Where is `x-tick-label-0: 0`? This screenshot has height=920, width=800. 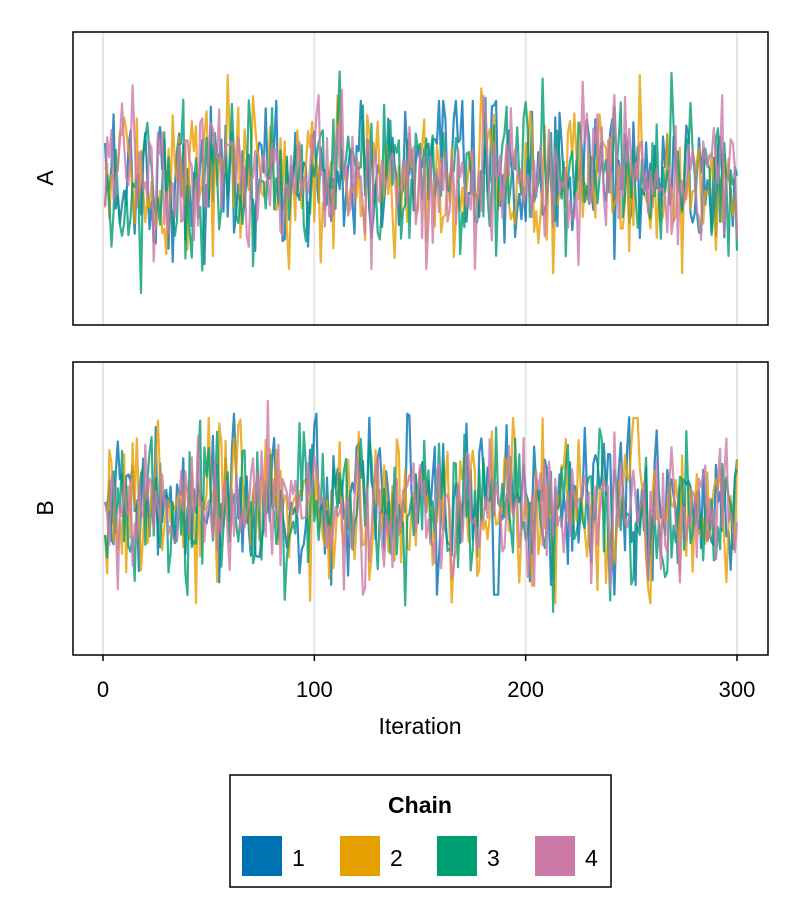 x-tick-label-0: 0 is located at coordinates (103, 689).